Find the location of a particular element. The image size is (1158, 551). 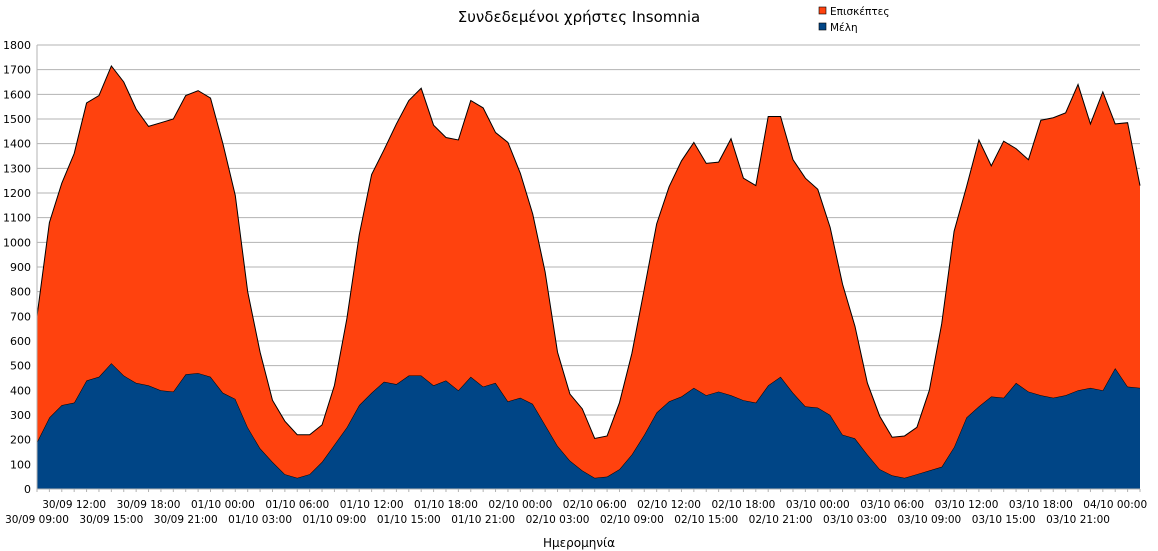

x-tick-label: 01/10 15:00 is located at coordinates (409, 520).